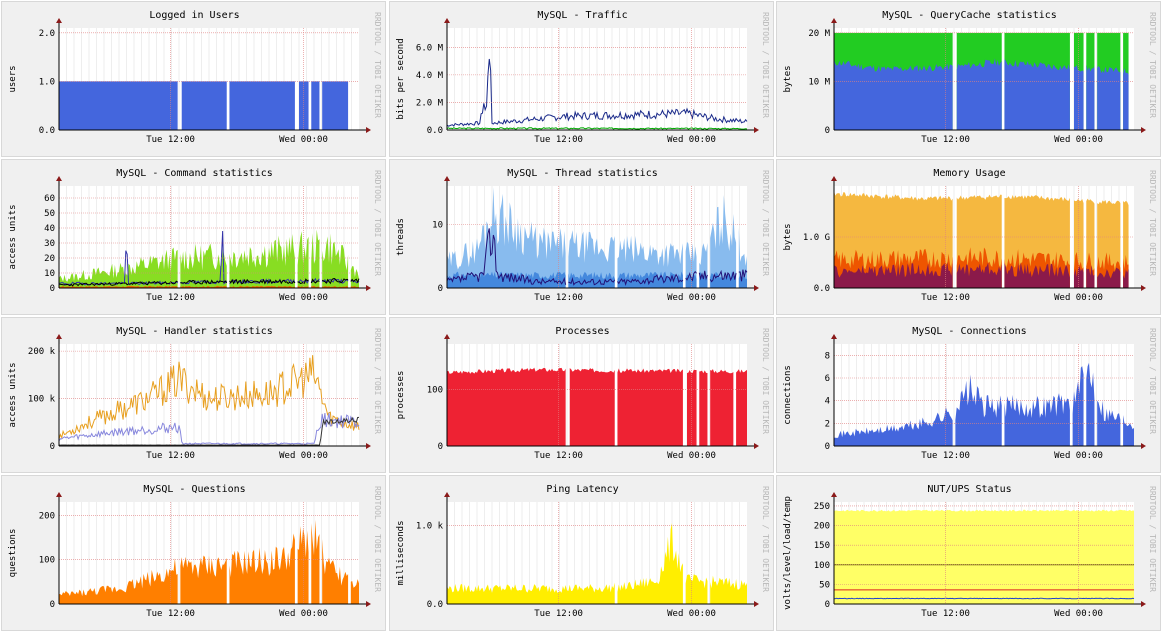 The width and height of the screenshot is (1161, 632). I want to click on y-tick-label: 2, so click(827, 424).